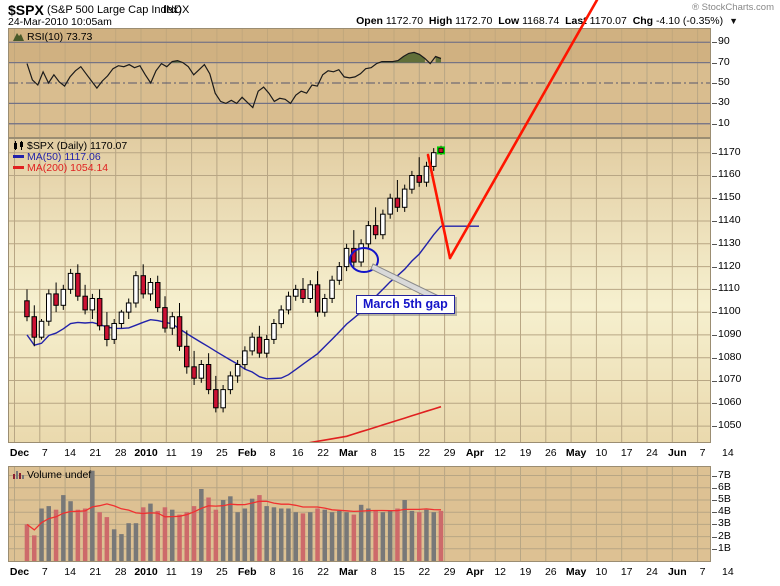 The height and width of the screenshot is (586, 780). What do you see at coordinates (729, 311) in the screenshot?
I see `price-tick-1100: 1100` at bounding box center [729, 311].